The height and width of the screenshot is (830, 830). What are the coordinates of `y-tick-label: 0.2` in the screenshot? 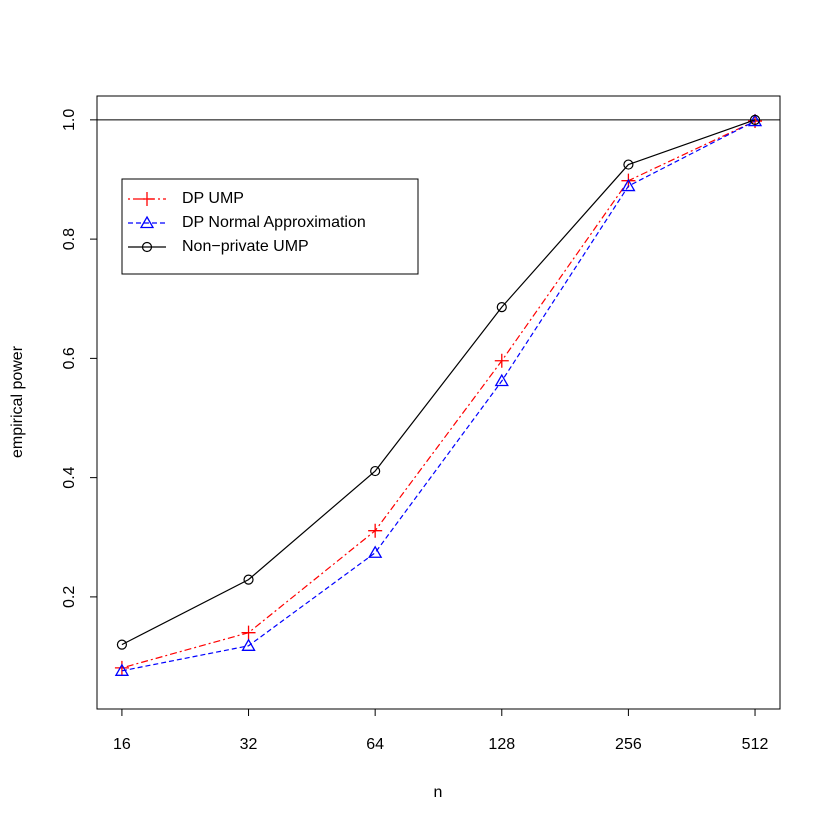 It's located at (69, 597).